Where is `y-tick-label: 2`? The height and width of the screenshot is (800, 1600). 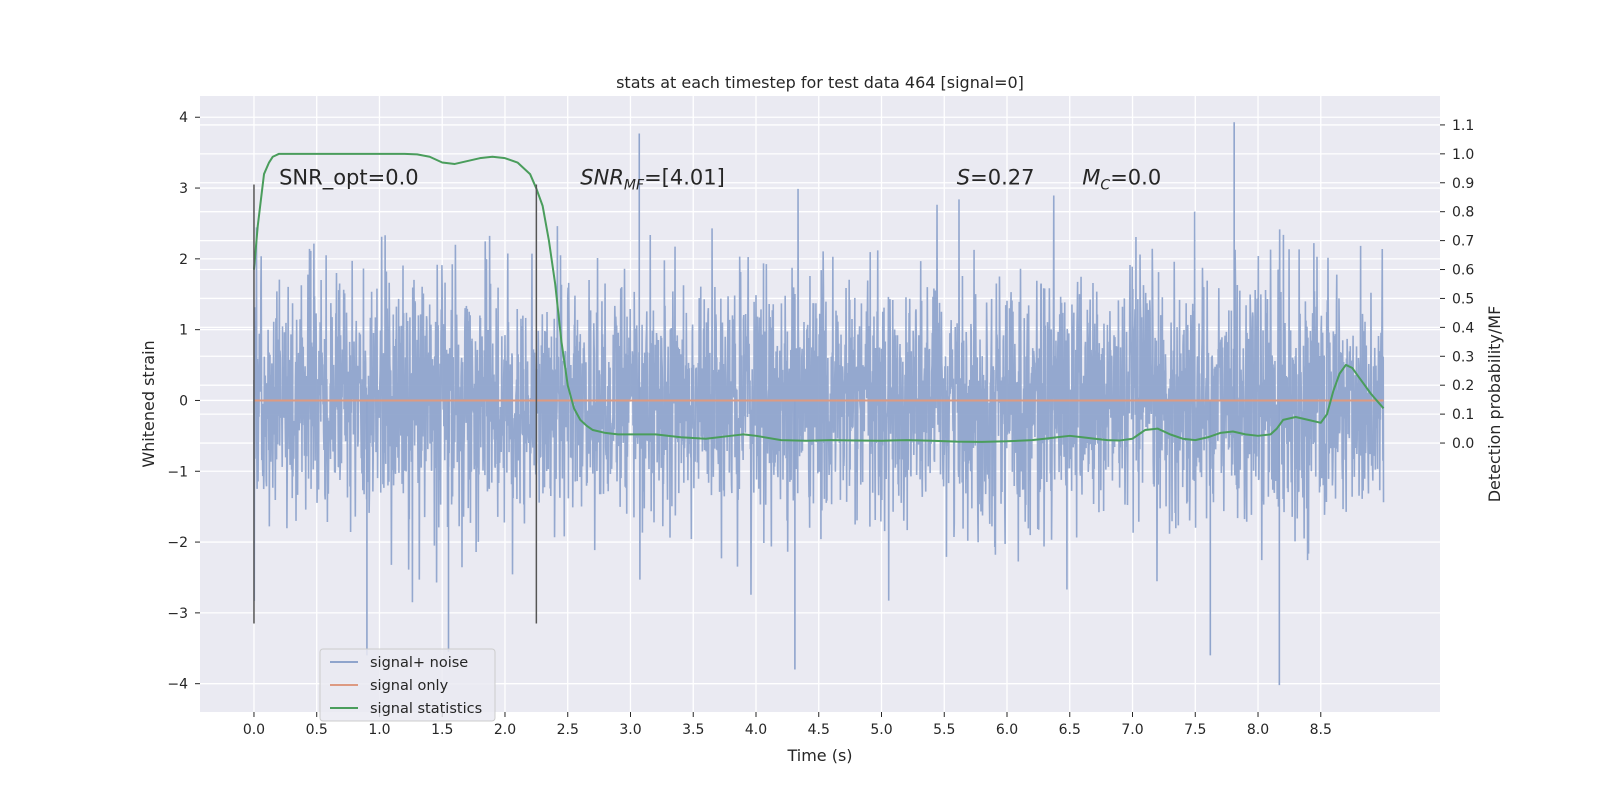
y-tick-label: 2 is located at coordinates (183, 260).